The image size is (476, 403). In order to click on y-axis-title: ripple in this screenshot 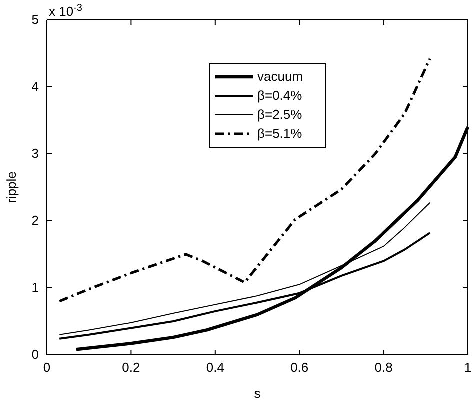, I will do `click(11, 188)`.